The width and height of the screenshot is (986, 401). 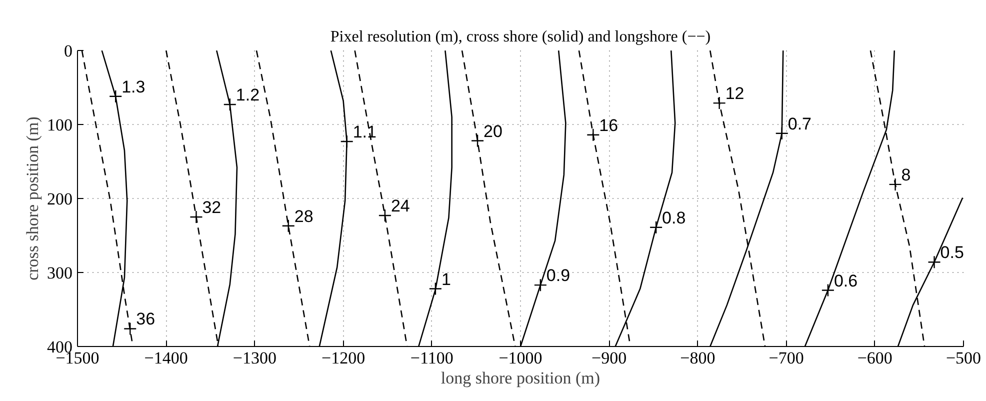 What do you see at coordinates (166, 358) in the screenshot?
I see `x-tick-label: −1400` at bounding box center [166, 358].